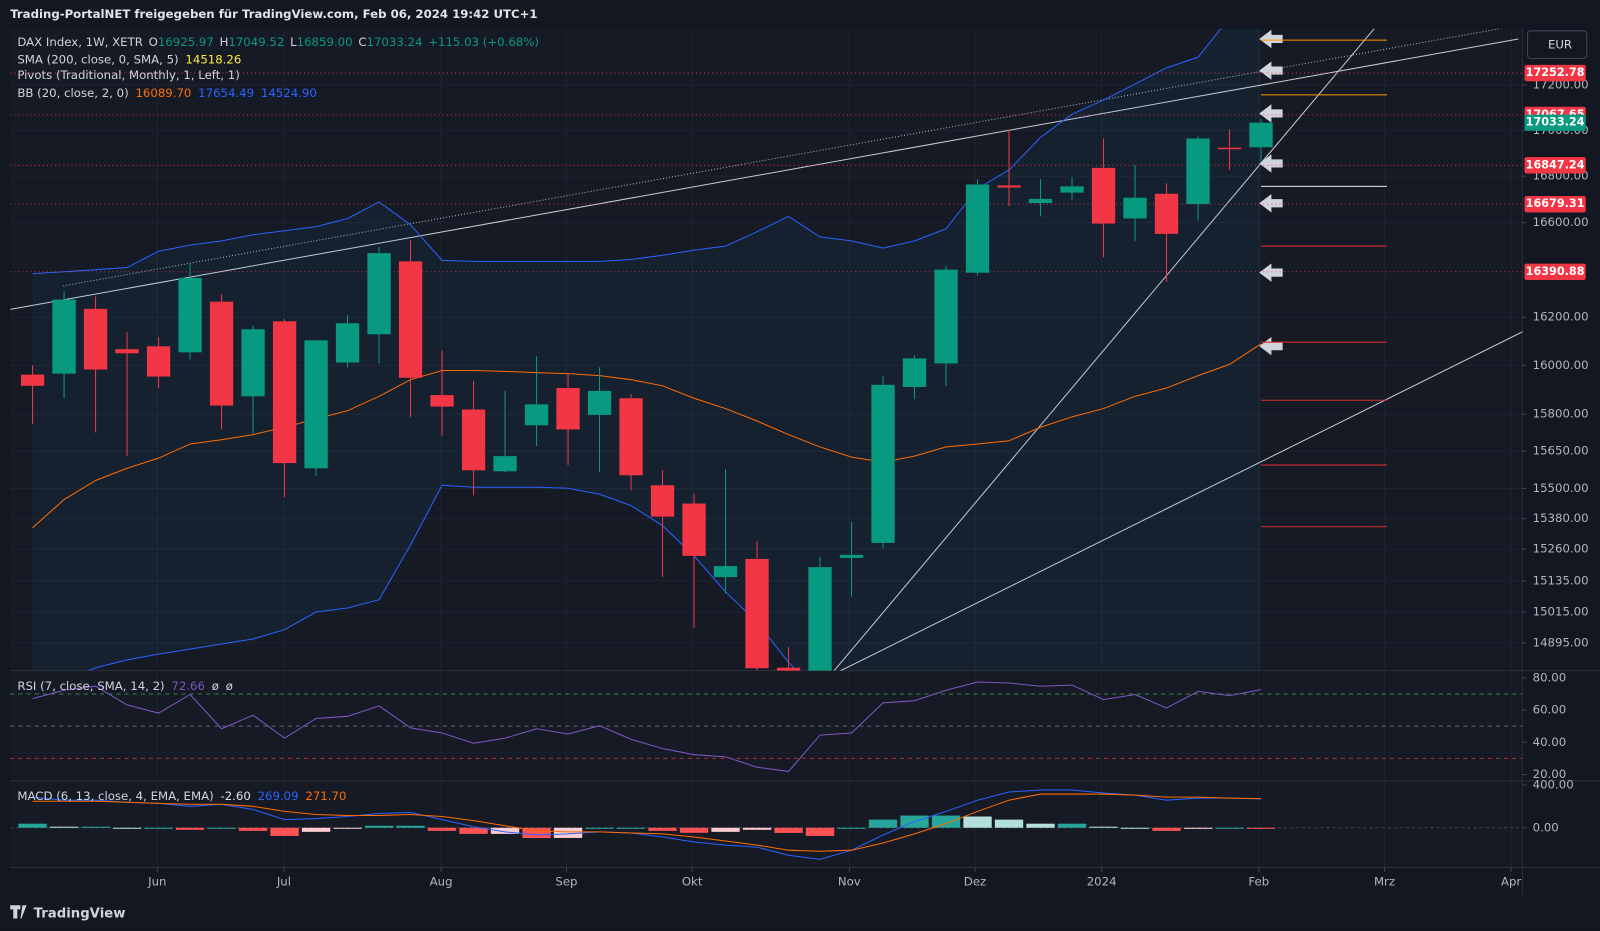 This screenshot has width=1600, height=931. What do you see at coordinates (115, 796) in the screenshot?
I see `macd-label: MACD (6, 13, close, 4, EMA, EMA)` at bounding box center [115, 796].